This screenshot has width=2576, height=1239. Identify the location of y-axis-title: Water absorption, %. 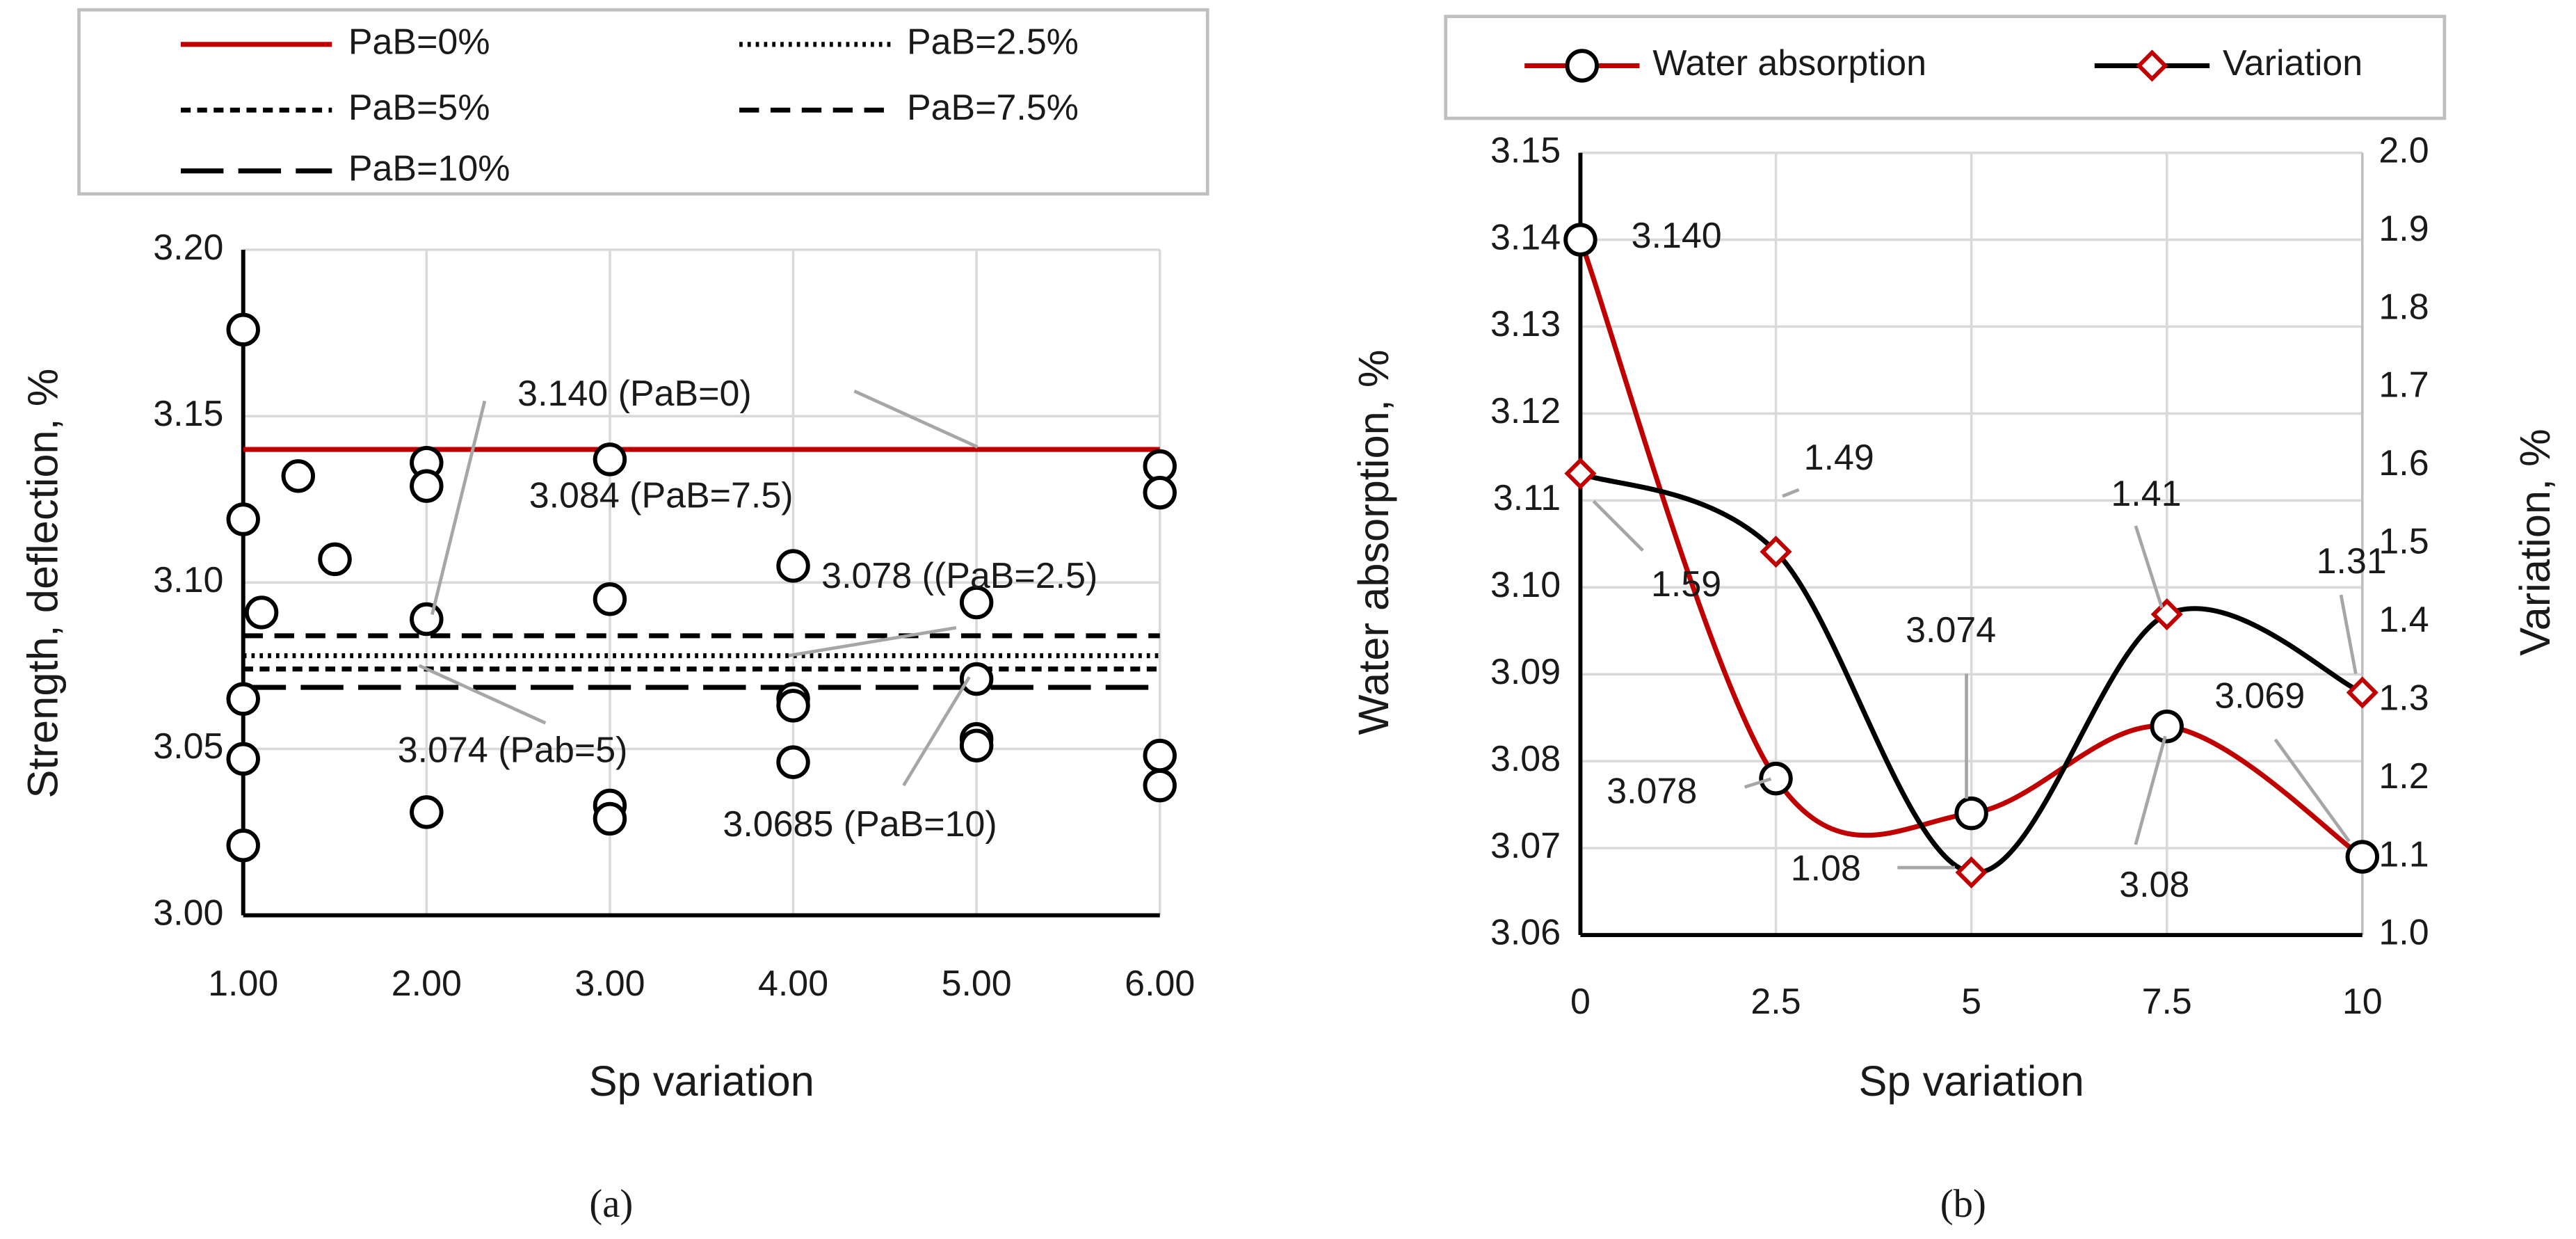
(1374, 542).